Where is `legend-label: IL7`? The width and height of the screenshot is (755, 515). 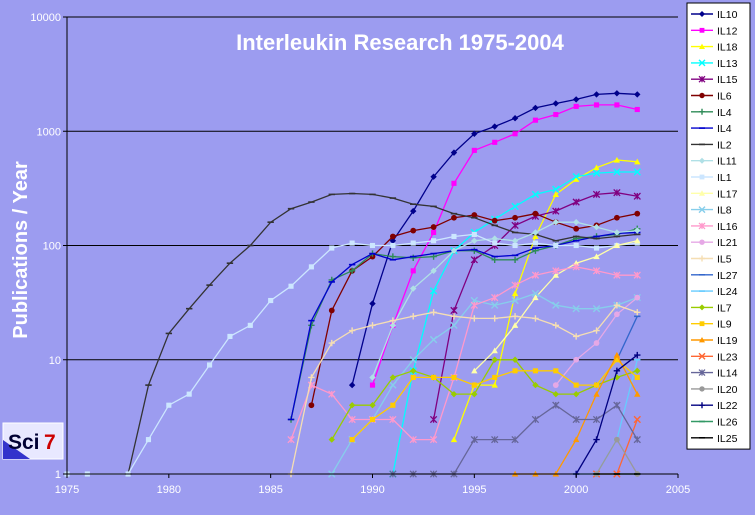
legend-label: IL7 is located at coordinates (724, 308).